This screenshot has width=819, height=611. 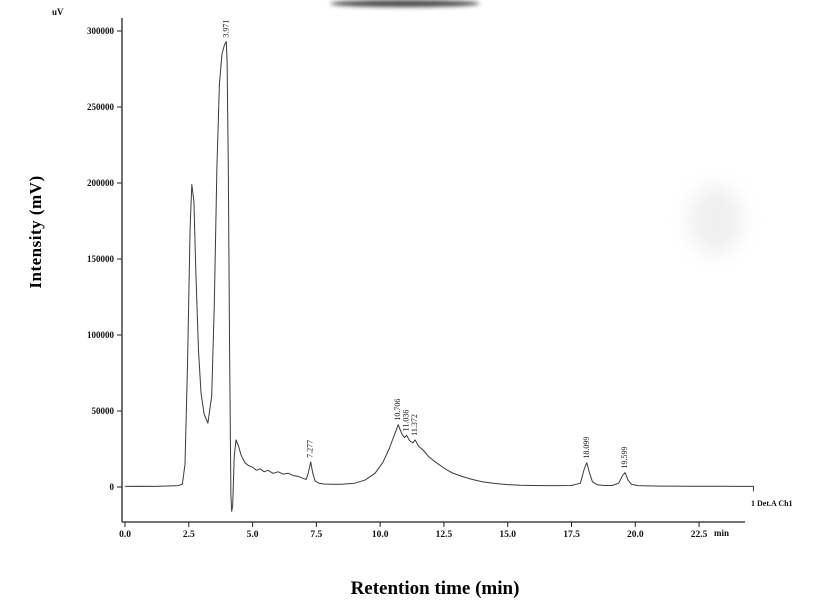 What do you see at coordinates (125, 535) in the screenshot?
I see `x-tick-label: 0.0` at bounding box center [125, 535].